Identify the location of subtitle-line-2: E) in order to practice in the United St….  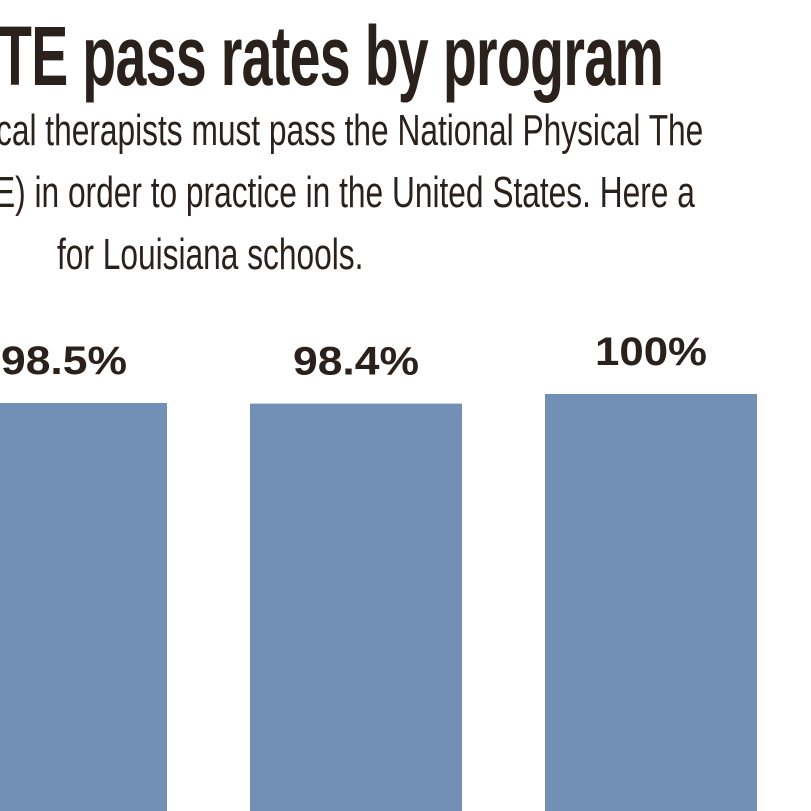
(347, 192).